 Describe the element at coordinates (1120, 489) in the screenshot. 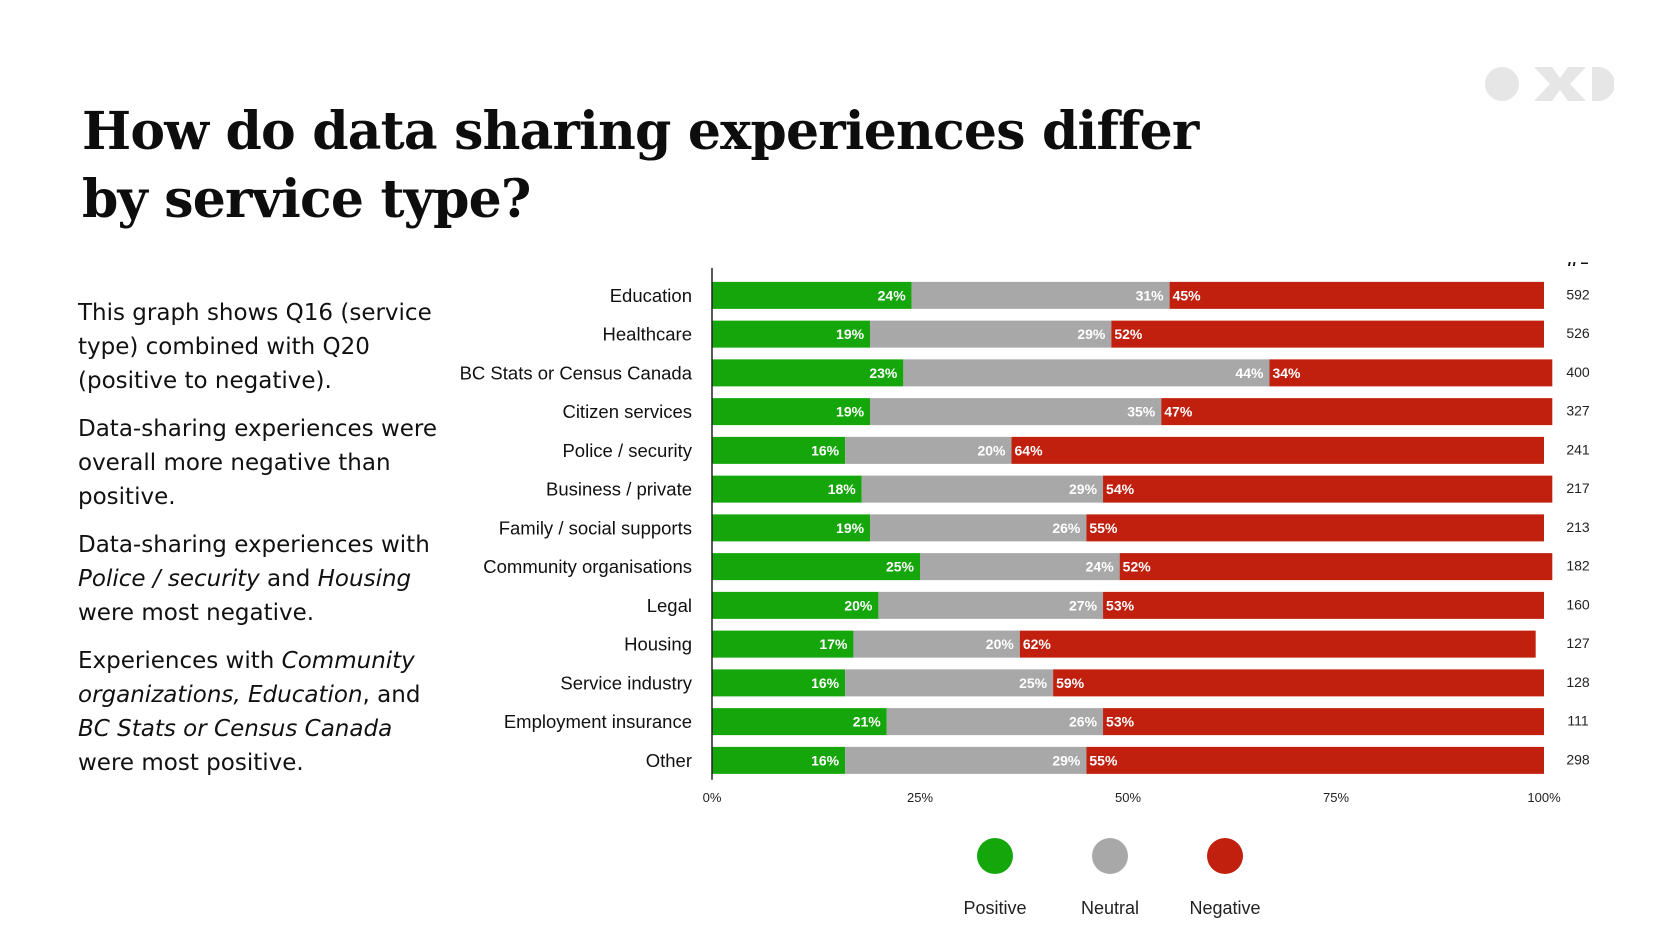

I see `data-label-negative-business-private: 54%` at that location.